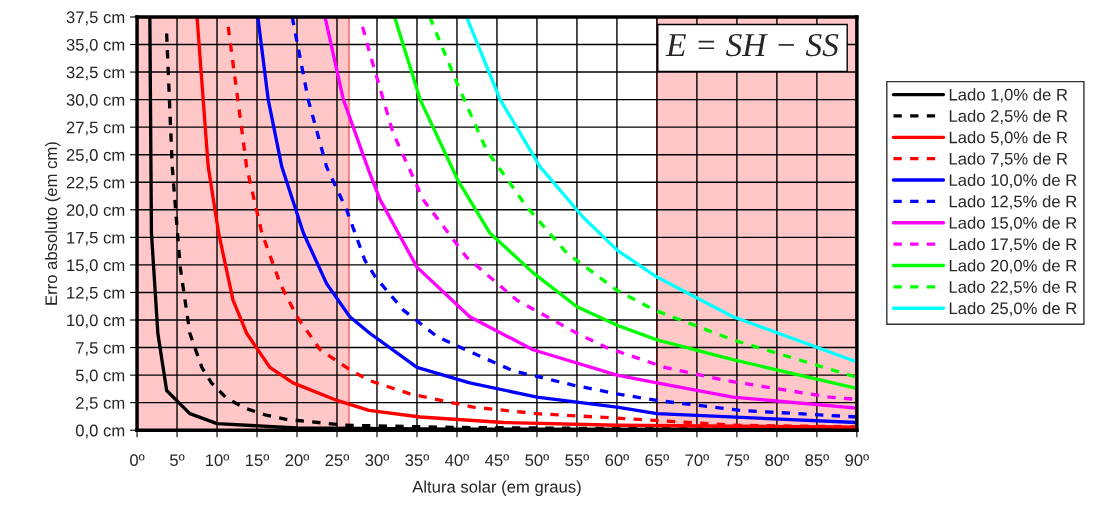 This screenshot has height=514, width=1116. Describe the element at coordinates (95, 18) in the screenshot. I see `y-tick-label: 37,5 cm` at that location.